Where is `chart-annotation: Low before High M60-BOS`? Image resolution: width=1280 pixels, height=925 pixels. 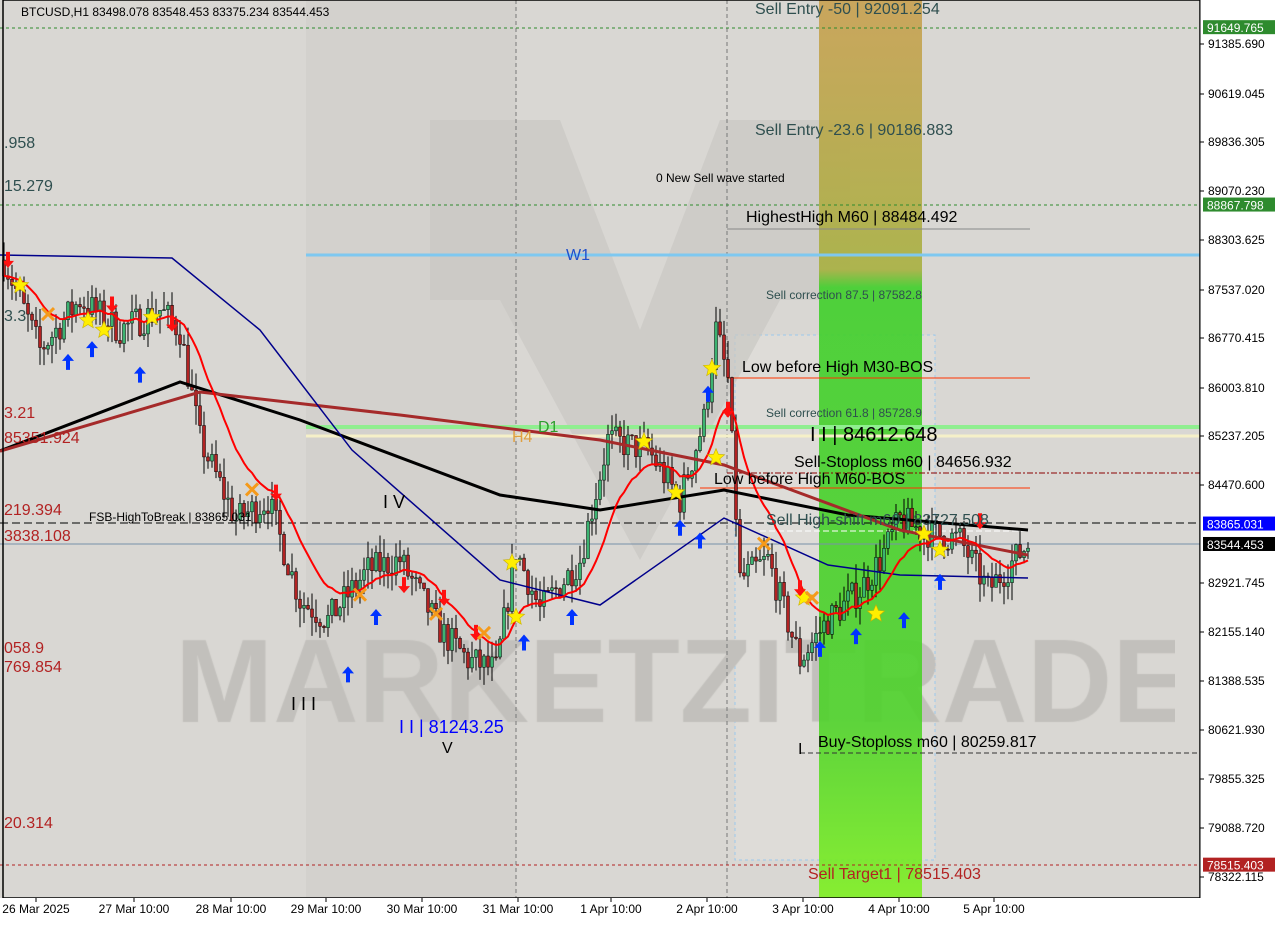 chart-annotation: Low before High M60-BOS is located at coordinates (809, 479).